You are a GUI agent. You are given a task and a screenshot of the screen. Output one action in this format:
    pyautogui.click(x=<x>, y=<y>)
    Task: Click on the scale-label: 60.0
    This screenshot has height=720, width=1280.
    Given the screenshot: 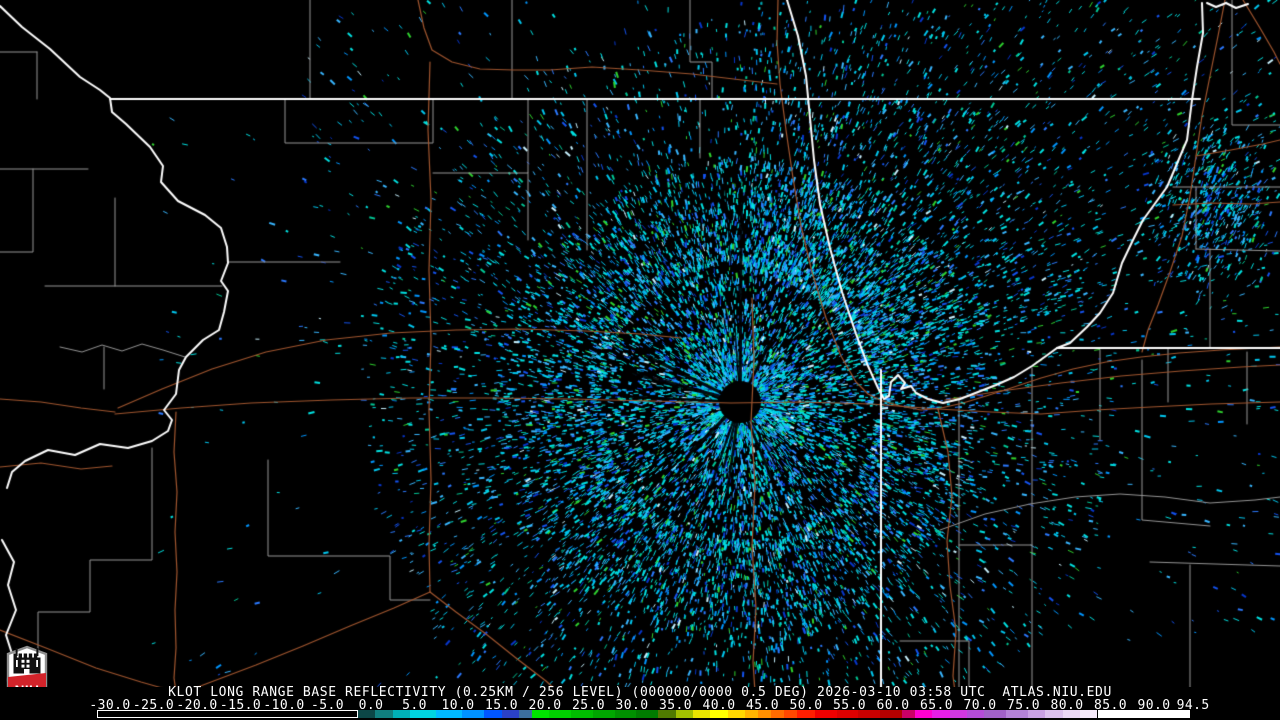 What is the action you would take?
    pyautogui.click(x=893, y=705)
    